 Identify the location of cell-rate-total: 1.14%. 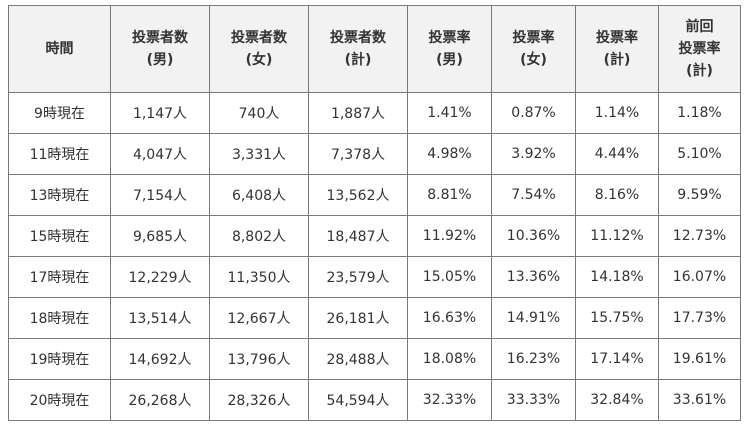
(617, 113).